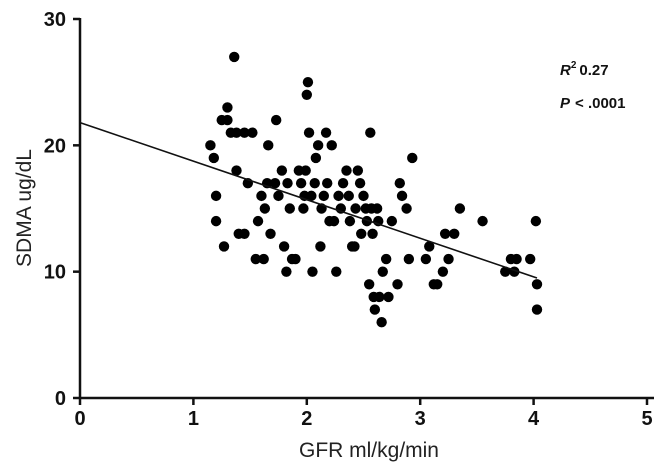 This screenshot has width=655, height=464. I want to click on p-value: < .0001, so click(600, 103).